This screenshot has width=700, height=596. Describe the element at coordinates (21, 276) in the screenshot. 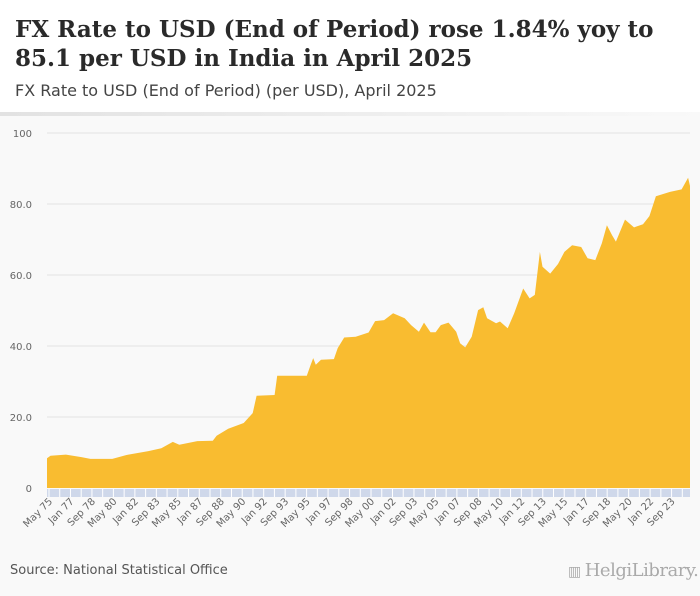

I see `y-tick-label: 60.0` at that location.